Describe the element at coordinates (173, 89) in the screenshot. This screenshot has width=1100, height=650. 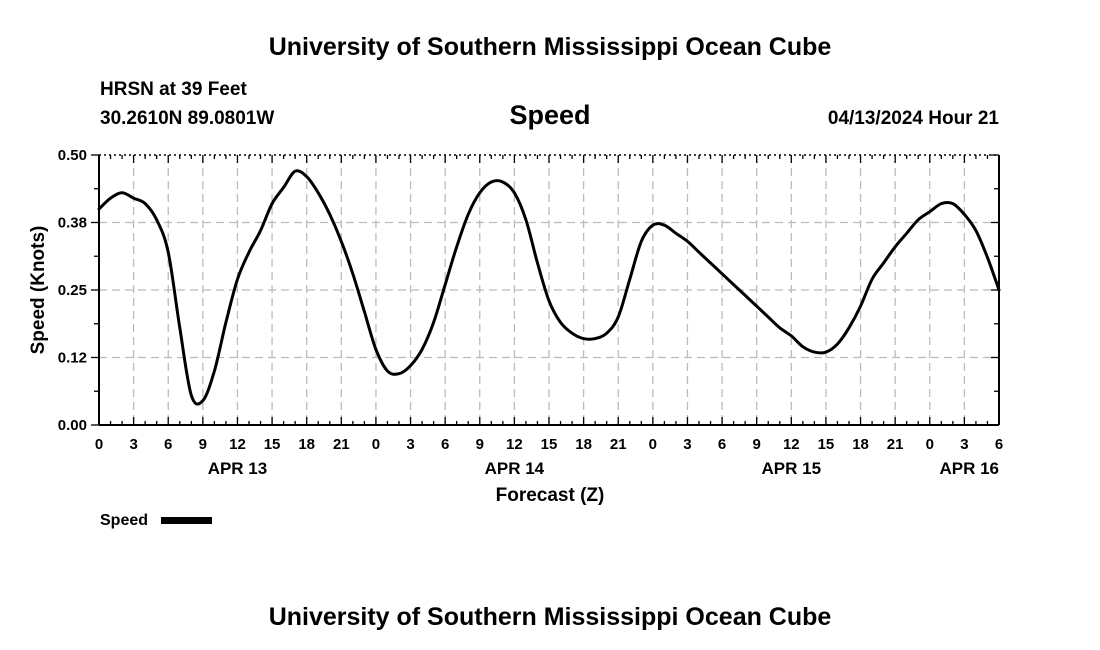
I see `station-label: HRSN at 39 Feet` at that location.